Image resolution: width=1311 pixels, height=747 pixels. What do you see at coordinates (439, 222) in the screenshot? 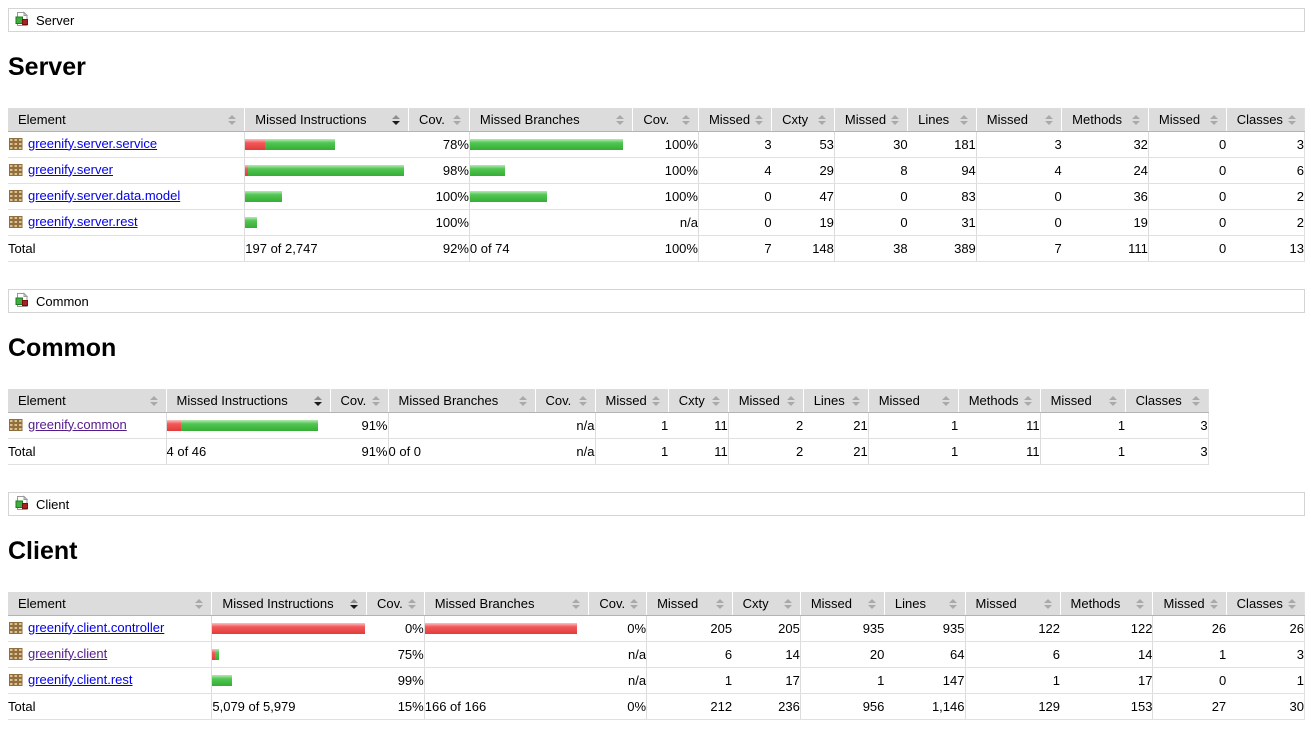
I see `coverage-percent: 100%` at bounding box center [439, 222].